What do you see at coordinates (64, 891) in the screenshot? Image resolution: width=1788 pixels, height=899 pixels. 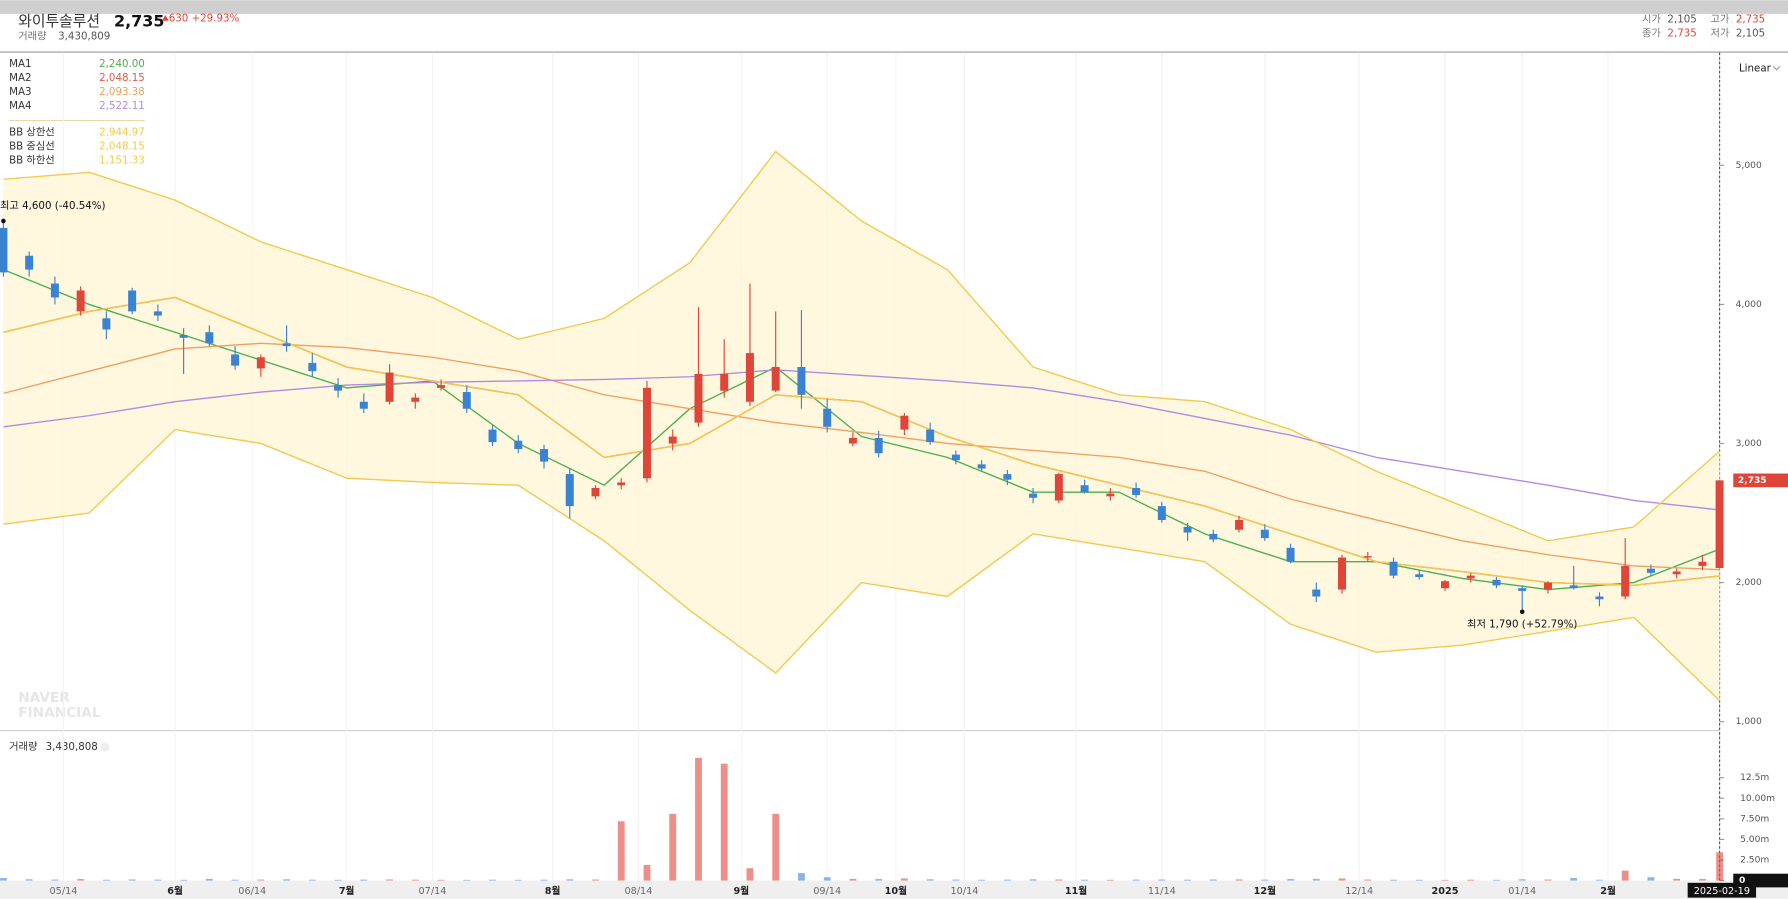 I see `x-tick-label: 05/14` at bounding box center [64, 891].